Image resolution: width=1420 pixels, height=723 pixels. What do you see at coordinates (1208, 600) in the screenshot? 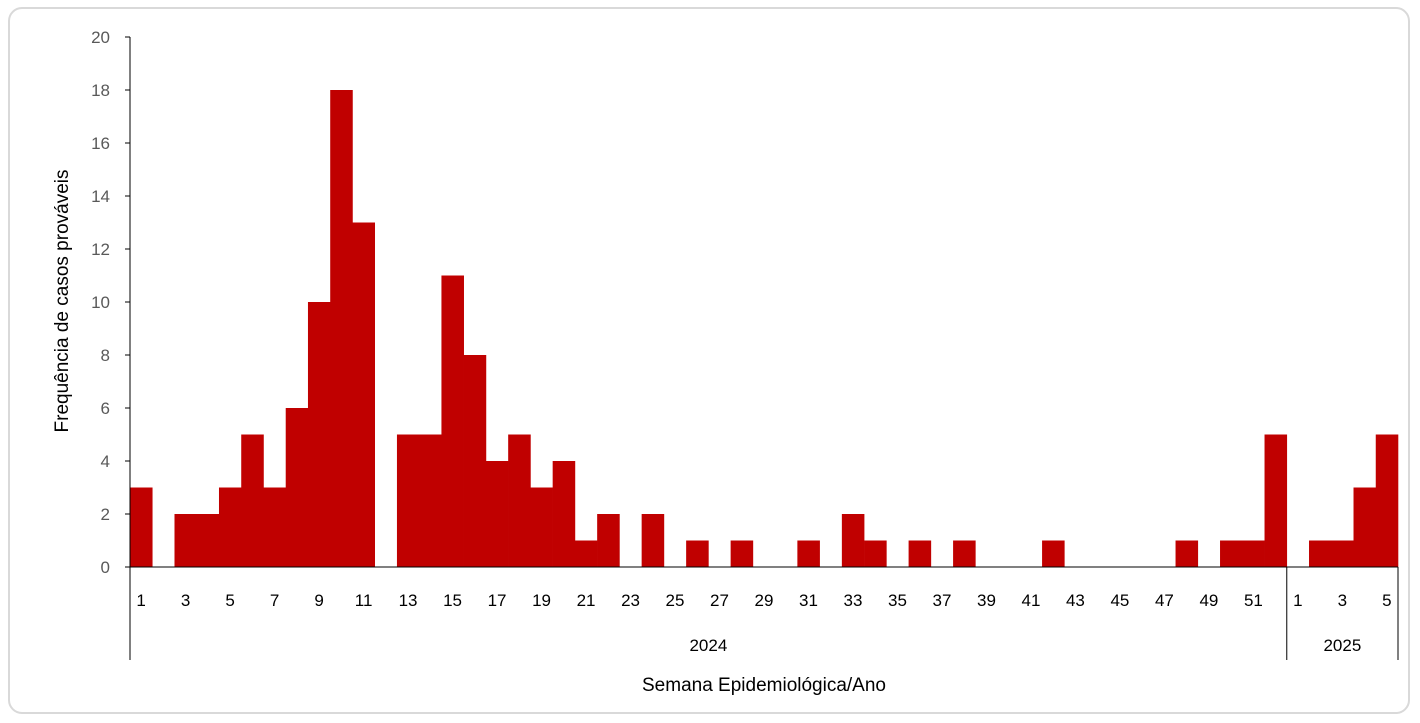
I see `x-tick-label: 49` at bounding box center [1208, 600].